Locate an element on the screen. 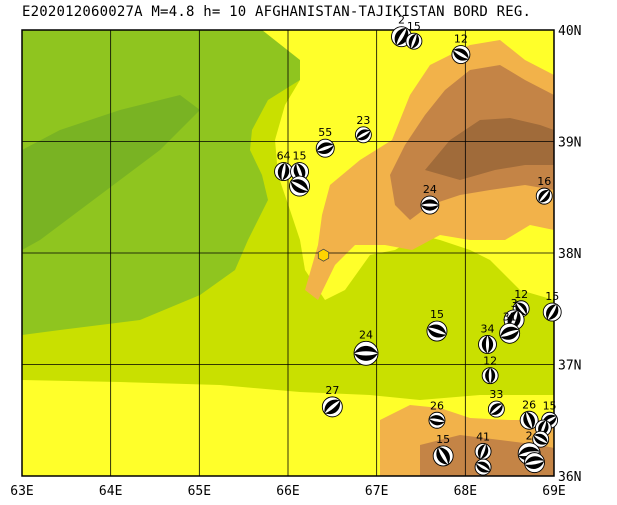 The width and height of the screenshot is (617, 505). depth-label: 64 is located at coordinates (284, 156).